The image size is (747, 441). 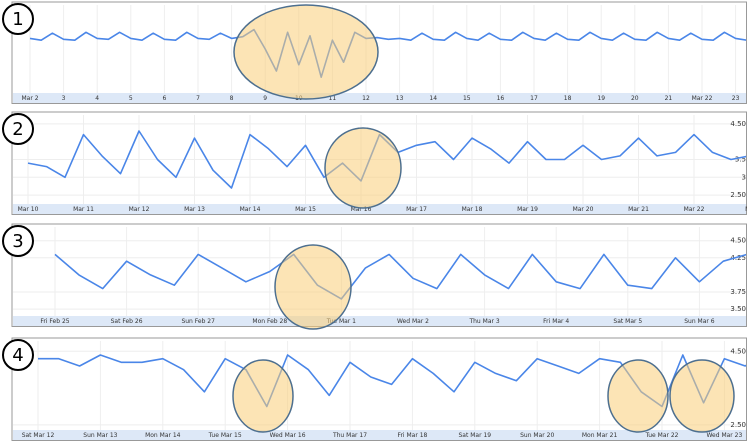 What do you see at coordinates (131, 98) in the screenshot?
I see `x-tick-label: 5` at bounding box center [131, 98].